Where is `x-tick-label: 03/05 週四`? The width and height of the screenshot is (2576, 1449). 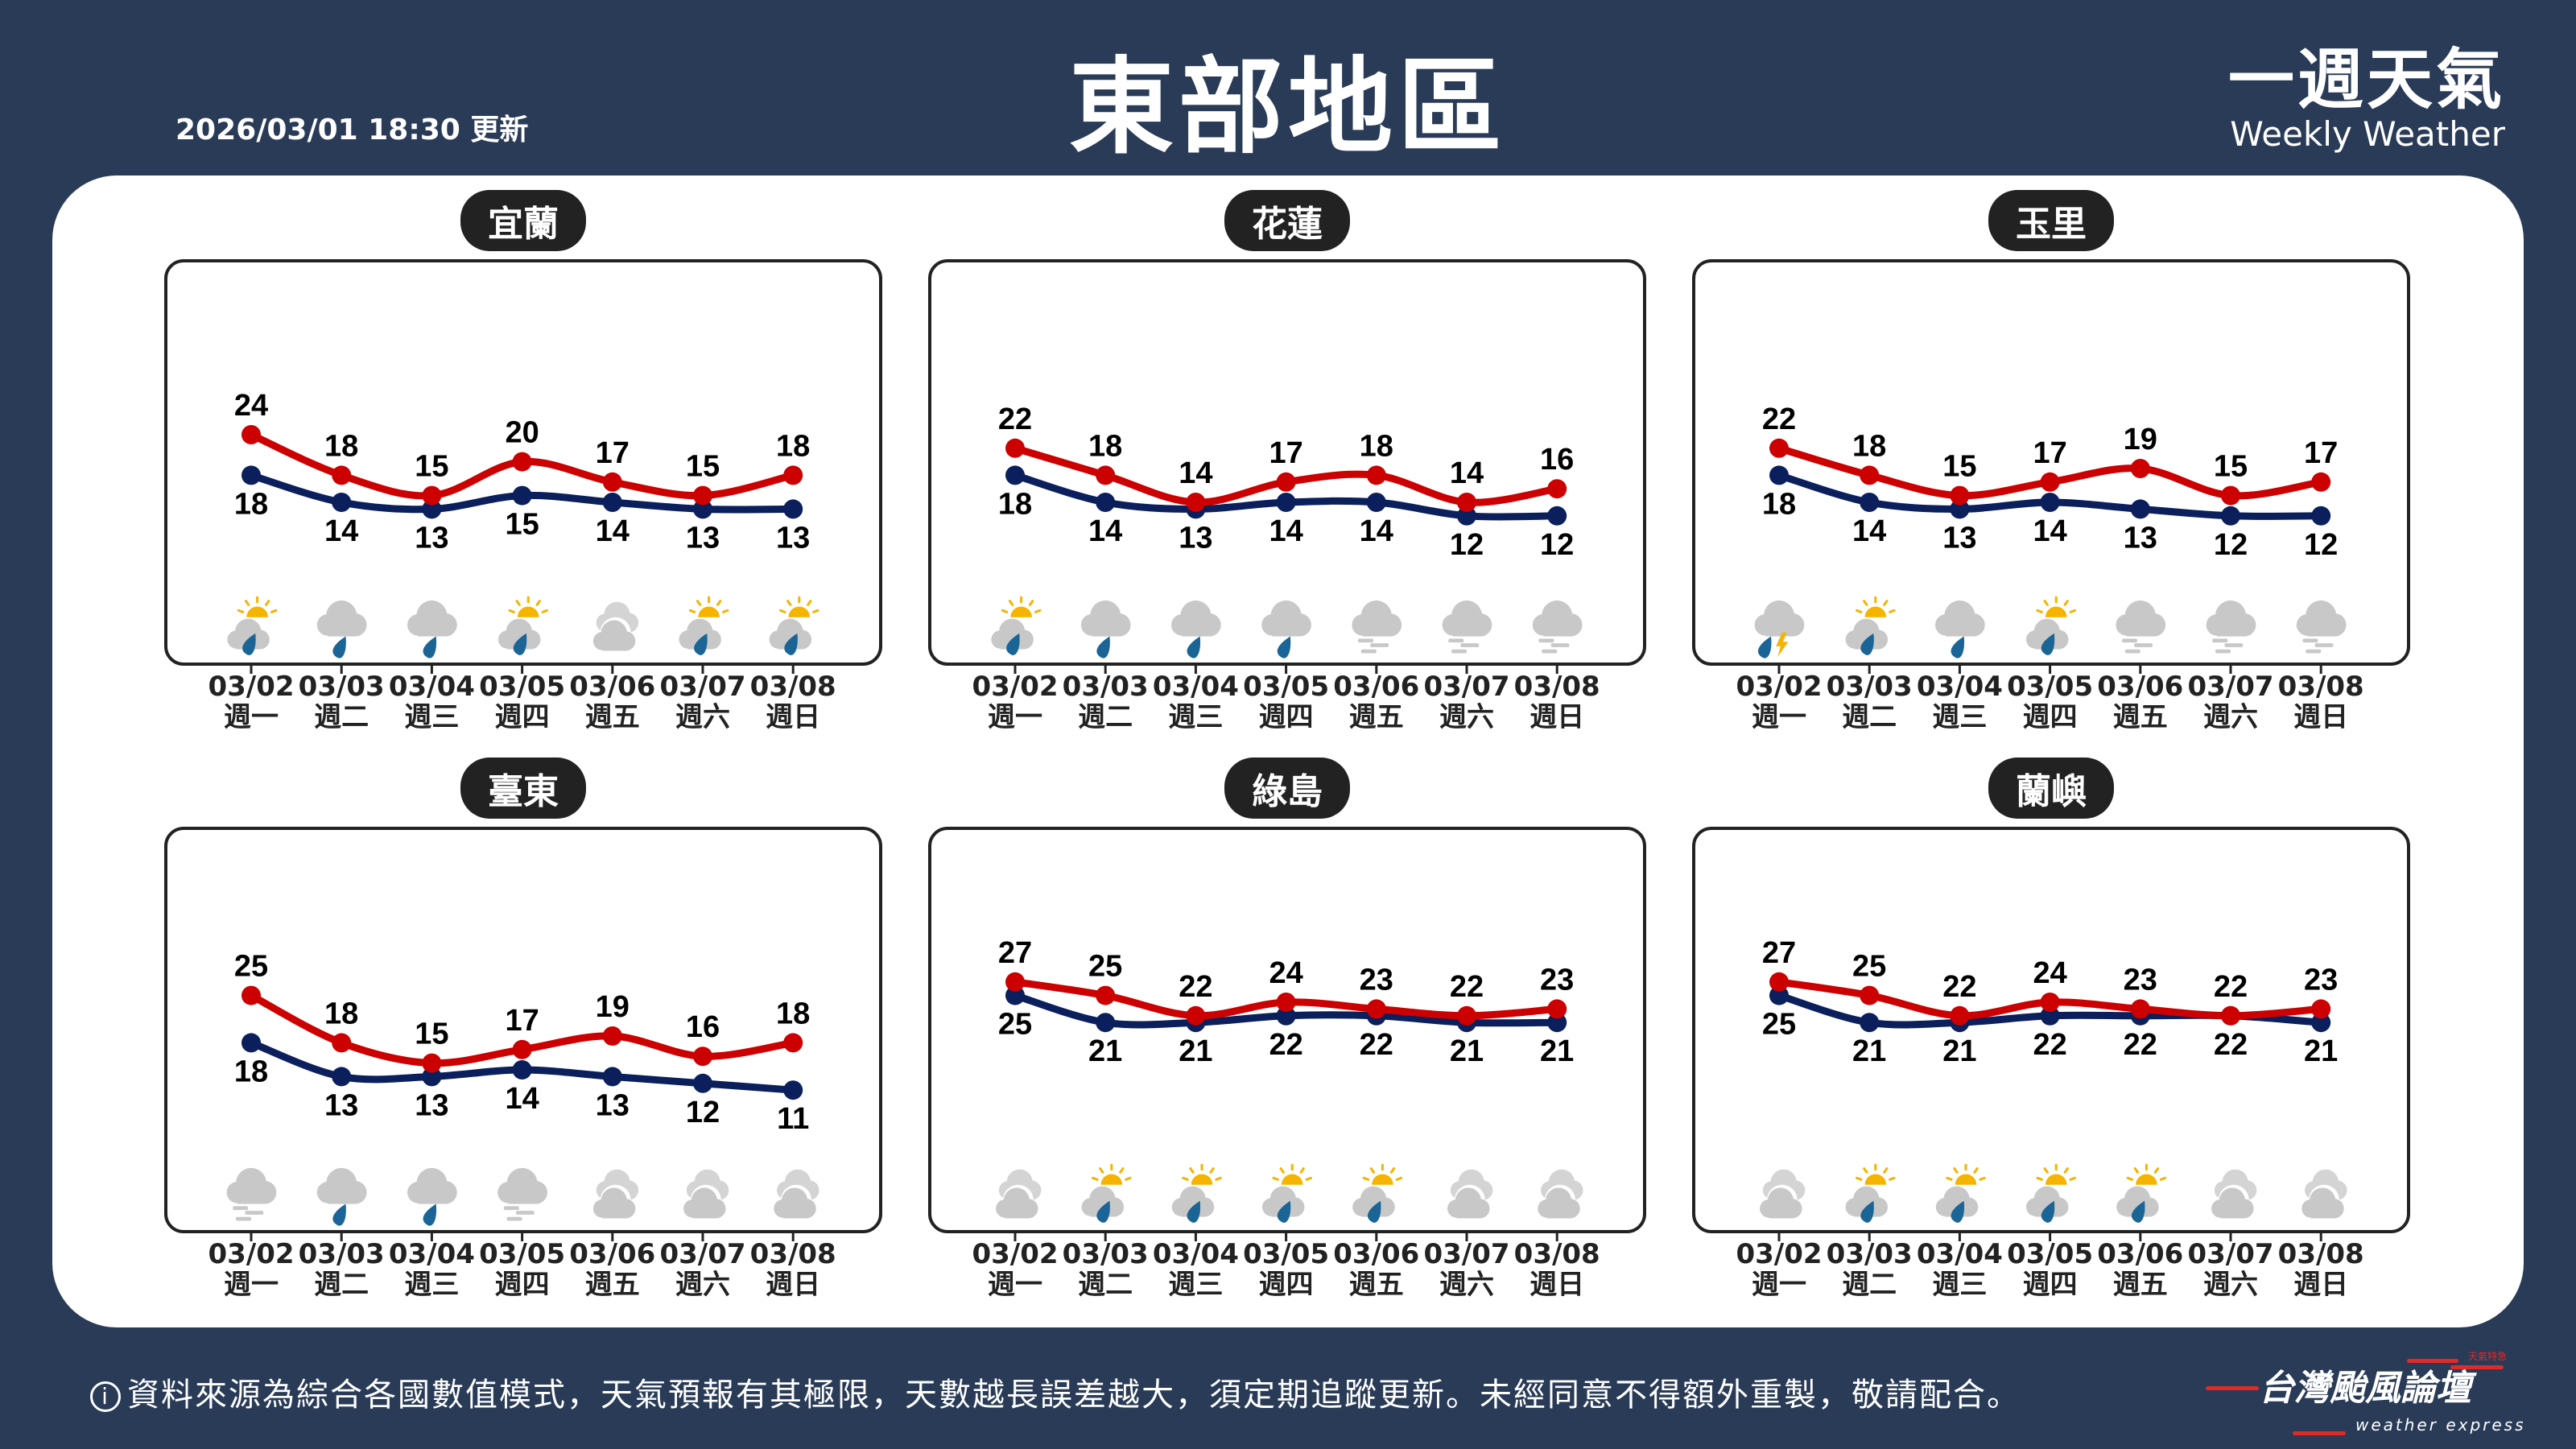
x-tick-label: 03/05 週四 is located at coordinates (1286, 1269).